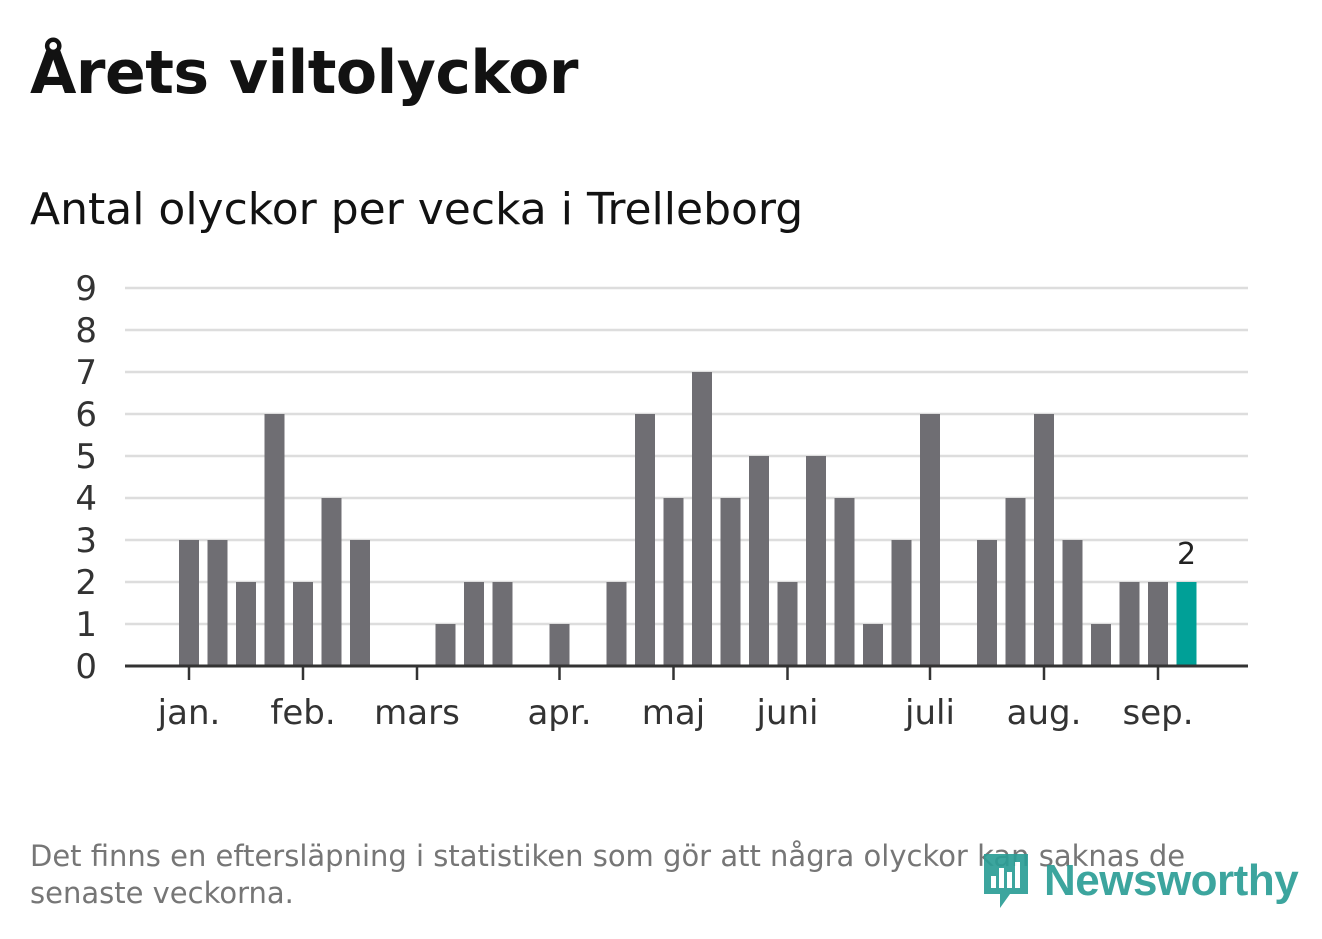  What do you see at coordinates (246, 624) in the screenshot?
I see `bar-v3` at bounding box center [246, 624].